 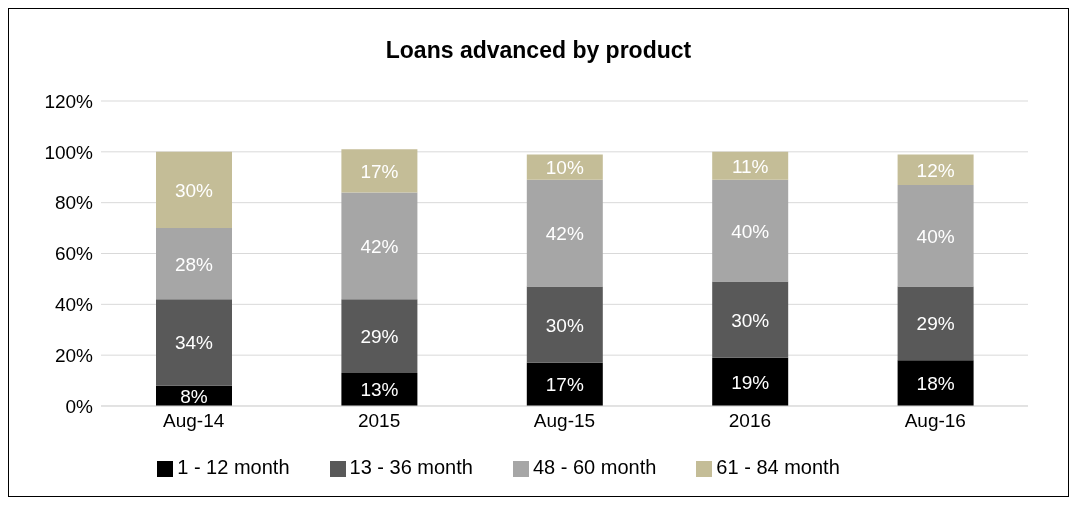 What do you see at coordinates (233, 467) in the screenshot?
I see `legend-label: 1 - 12 month` at bounding box center [233, 467].